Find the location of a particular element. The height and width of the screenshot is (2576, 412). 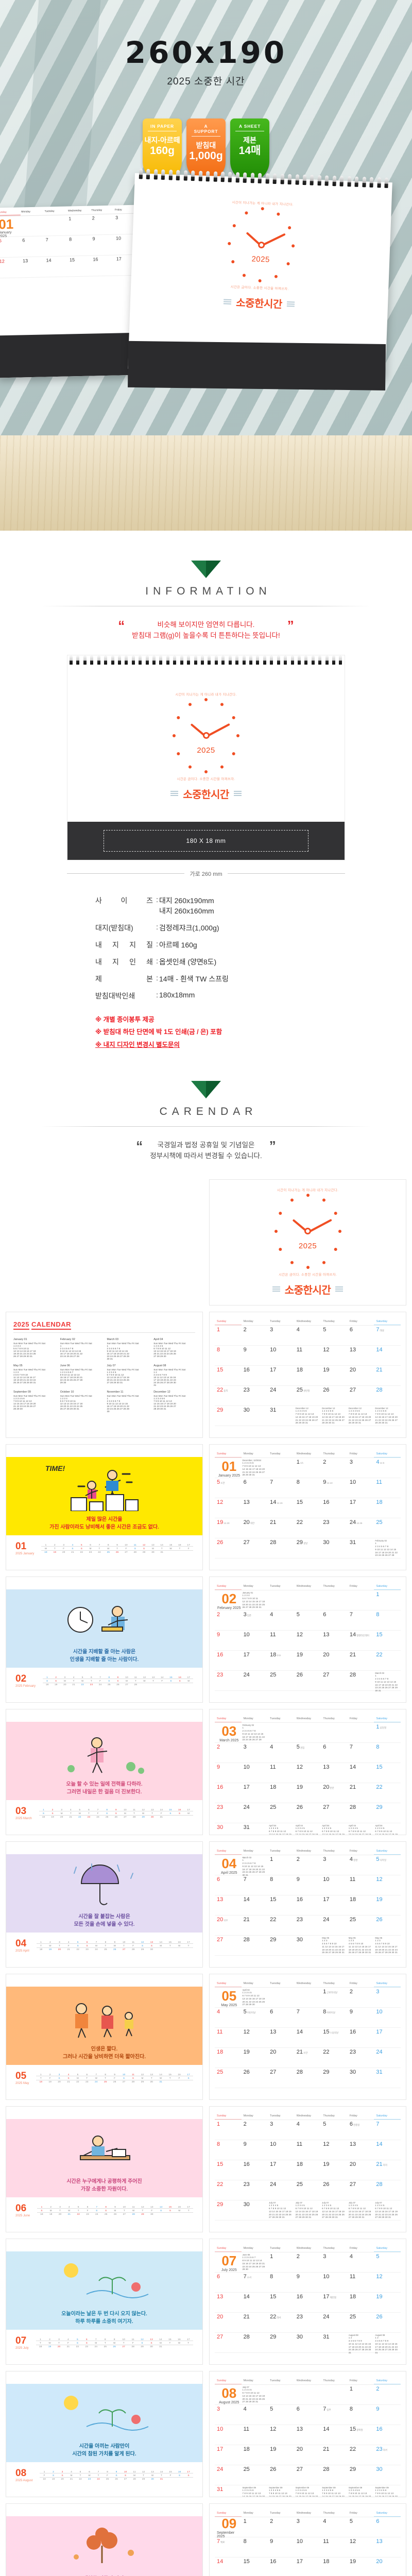

day-cell: 23 is located at coordinates (228, 1681).